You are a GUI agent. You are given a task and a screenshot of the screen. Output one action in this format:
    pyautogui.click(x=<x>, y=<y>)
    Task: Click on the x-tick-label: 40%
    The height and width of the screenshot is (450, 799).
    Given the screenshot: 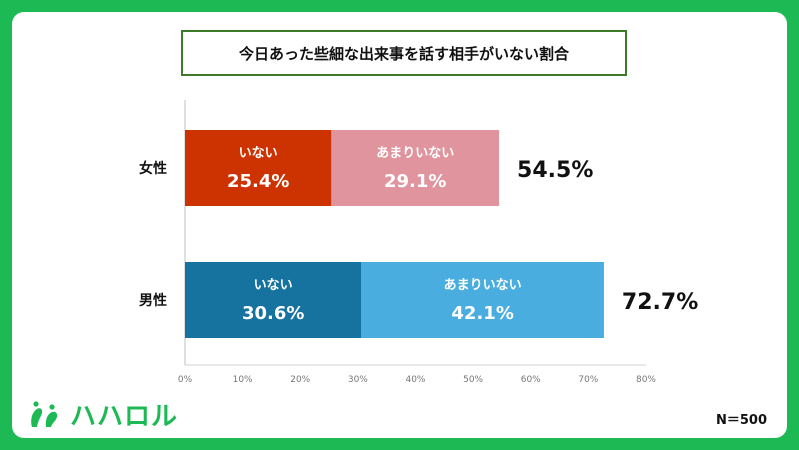 What is the action you would take?
    pyautogui.click(x=415, y=380)
    